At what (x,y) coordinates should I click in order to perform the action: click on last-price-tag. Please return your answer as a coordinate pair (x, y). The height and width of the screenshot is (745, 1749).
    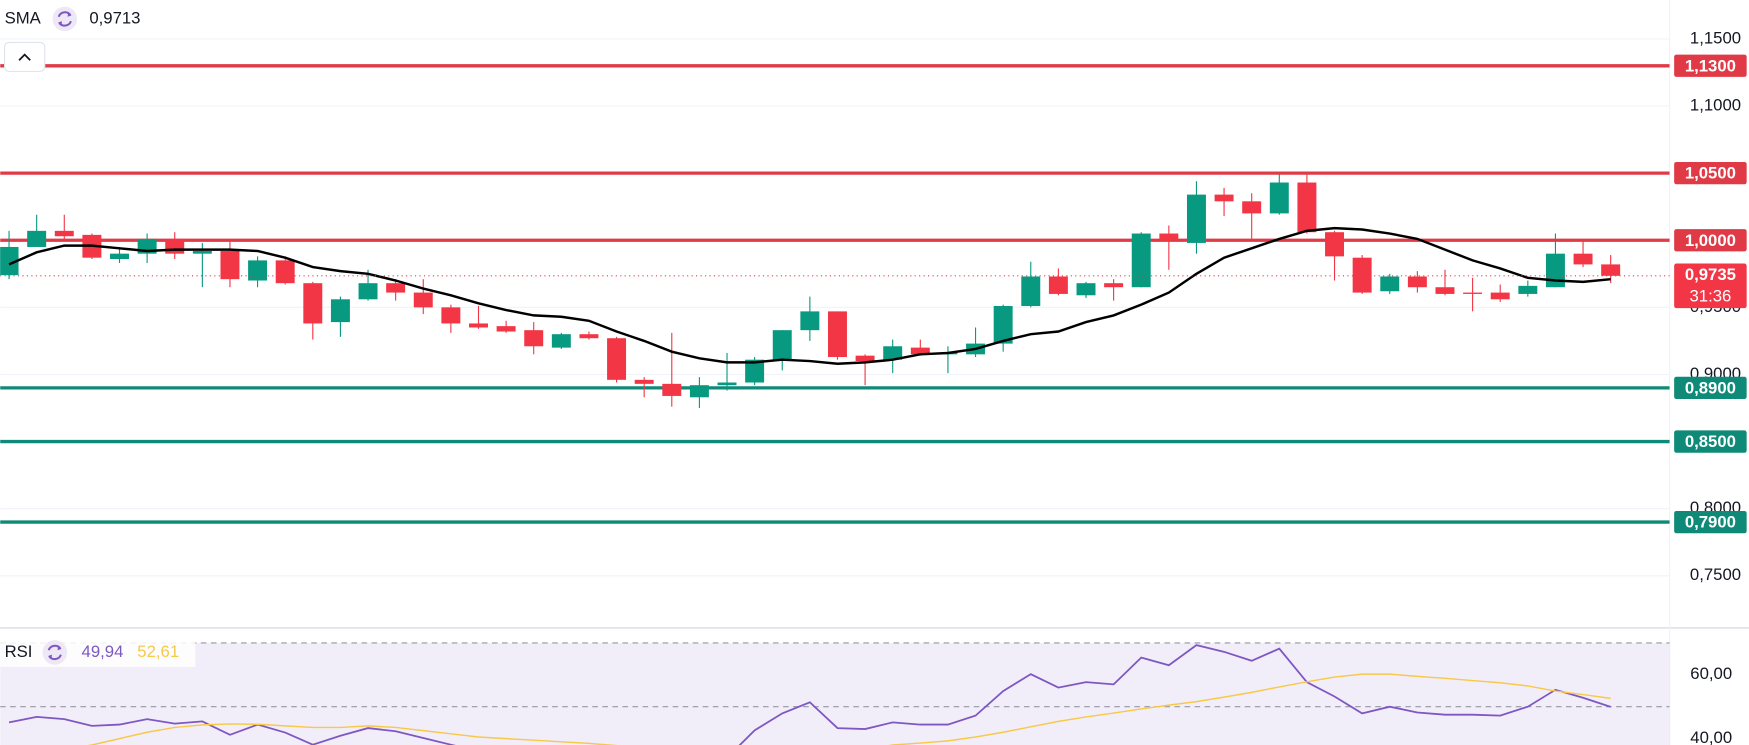
    Looking at the image, I should click on (1710, 286).